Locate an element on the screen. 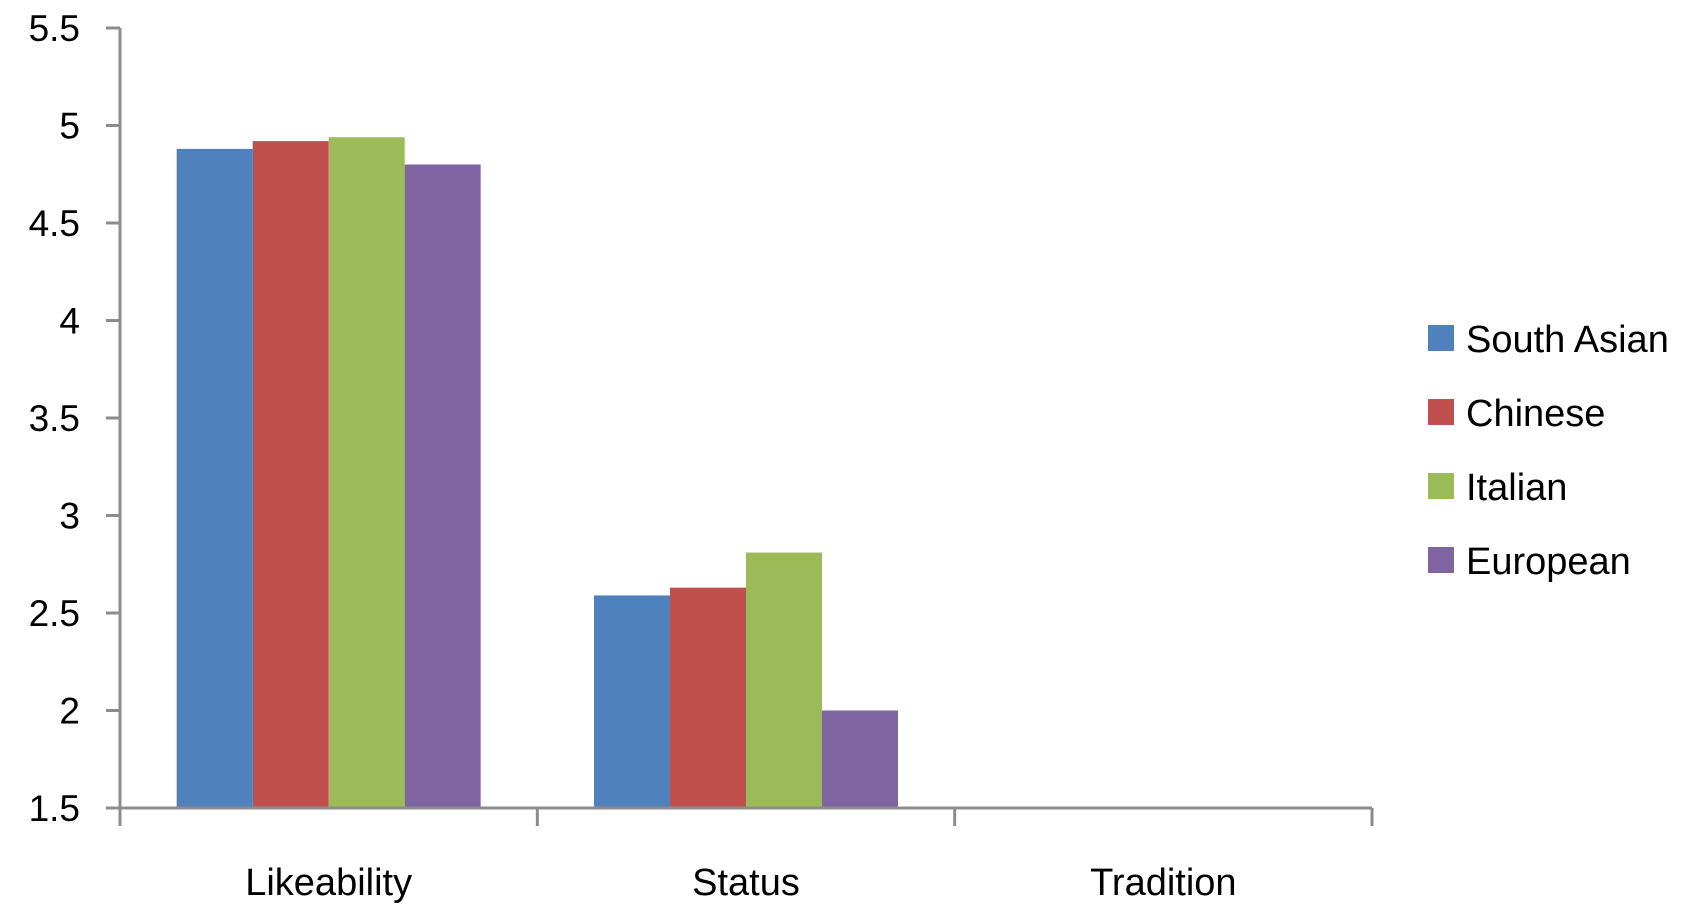 The width and height of the screenshot is (1701, 908). legend-label: European is located at coordinates (1548, 562).